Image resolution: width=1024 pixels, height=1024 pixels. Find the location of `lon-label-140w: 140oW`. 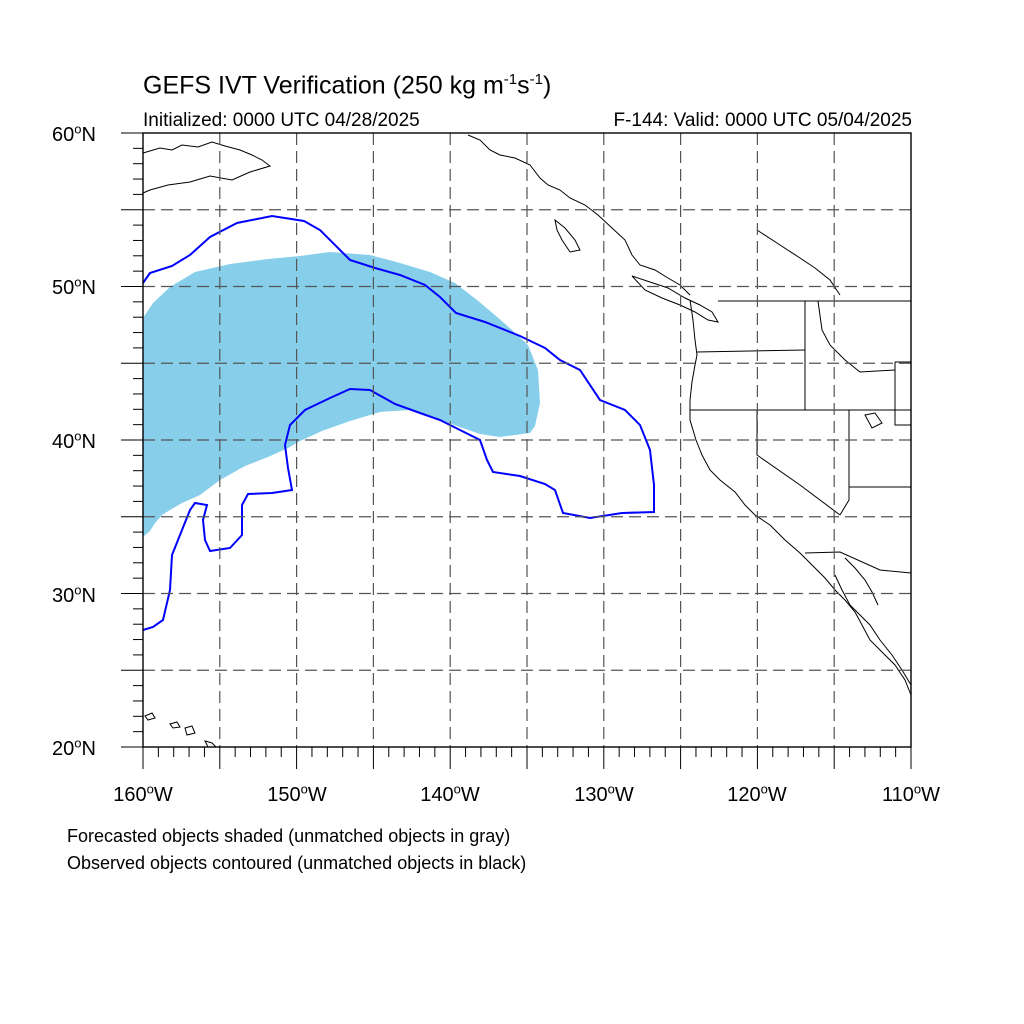

lon-label-140w: 140oW is located at coordinates (450, 793).